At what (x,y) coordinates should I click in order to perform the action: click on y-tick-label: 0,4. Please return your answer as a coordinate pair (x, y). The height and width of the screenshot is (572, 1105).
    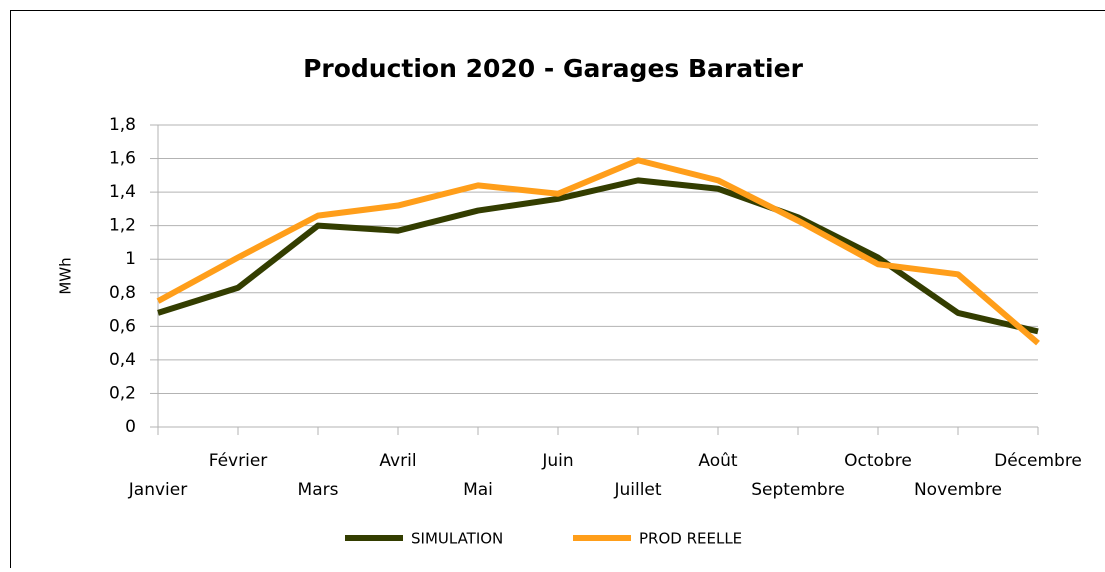
    Looking at the image, I should click on (122, 360).